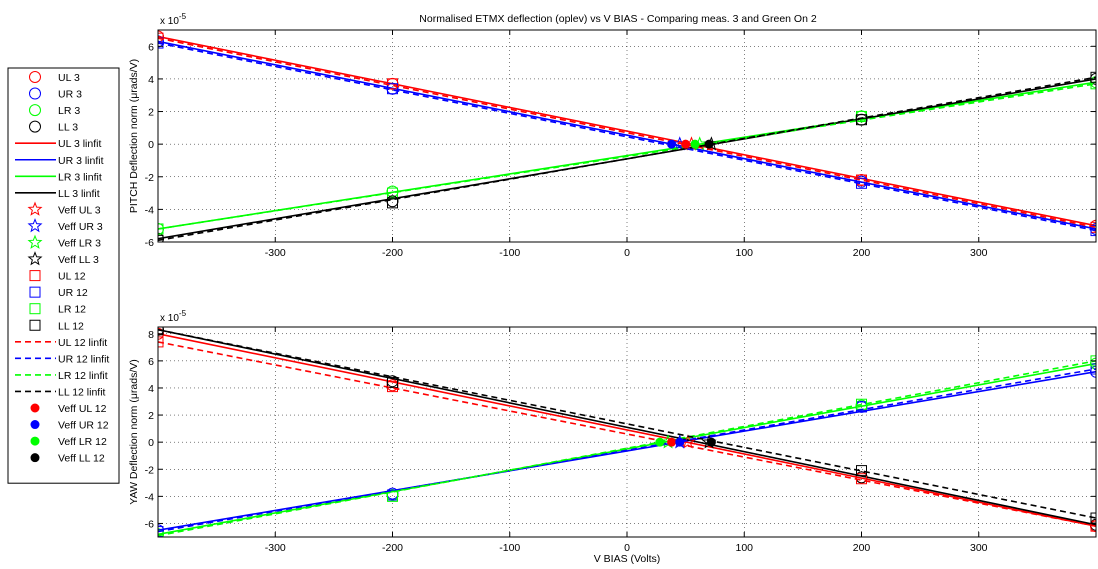  What do you see at coordinates (54, 77) in the screenshot?
I see `legend-entry-ul-3: UL 3` at bounding box center [54, 77].